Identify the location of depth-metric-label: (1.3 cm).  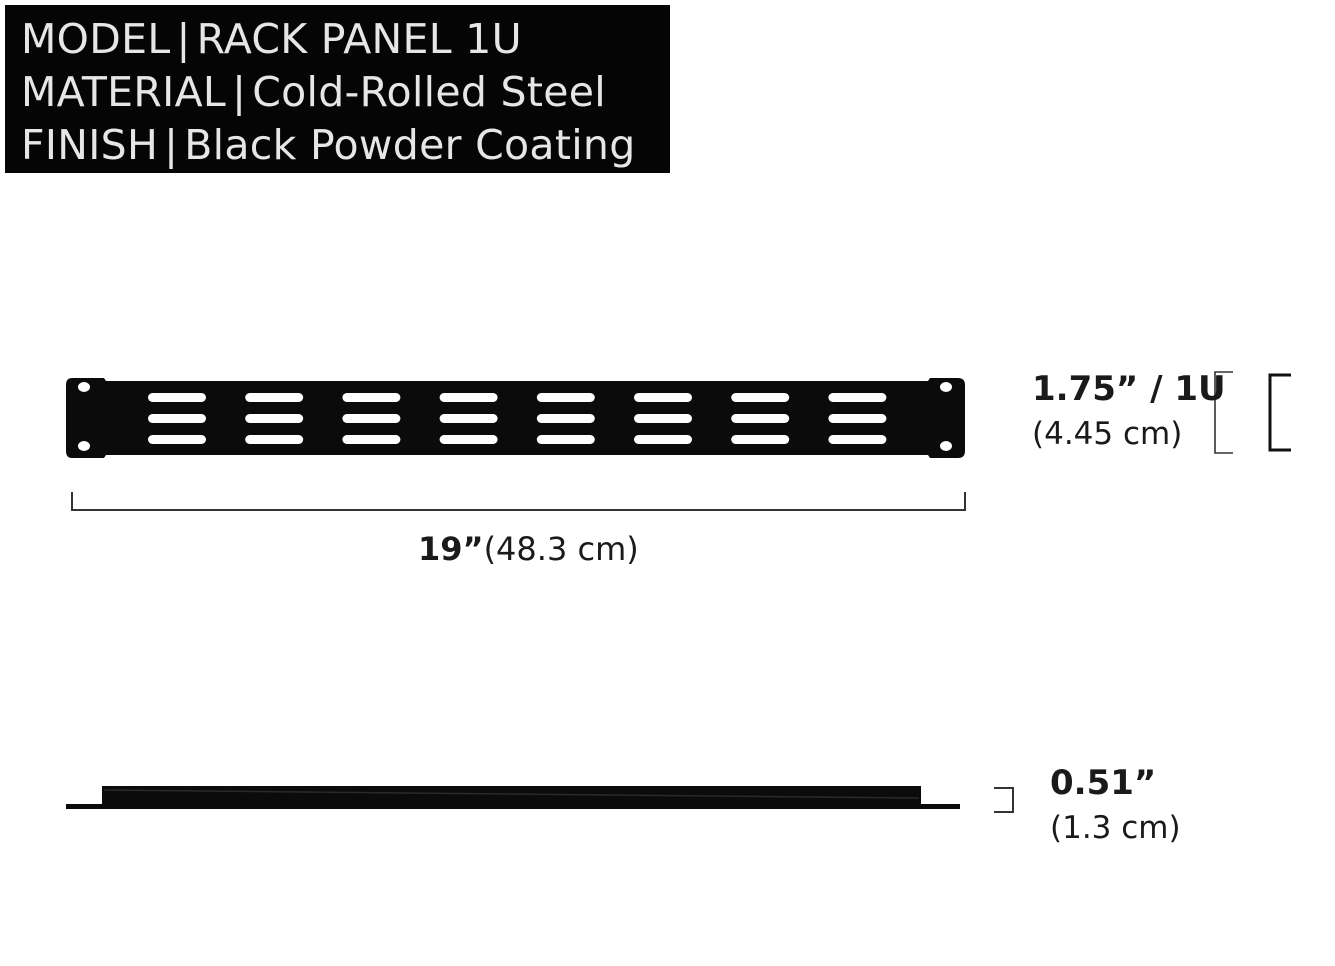
(1115, 828).